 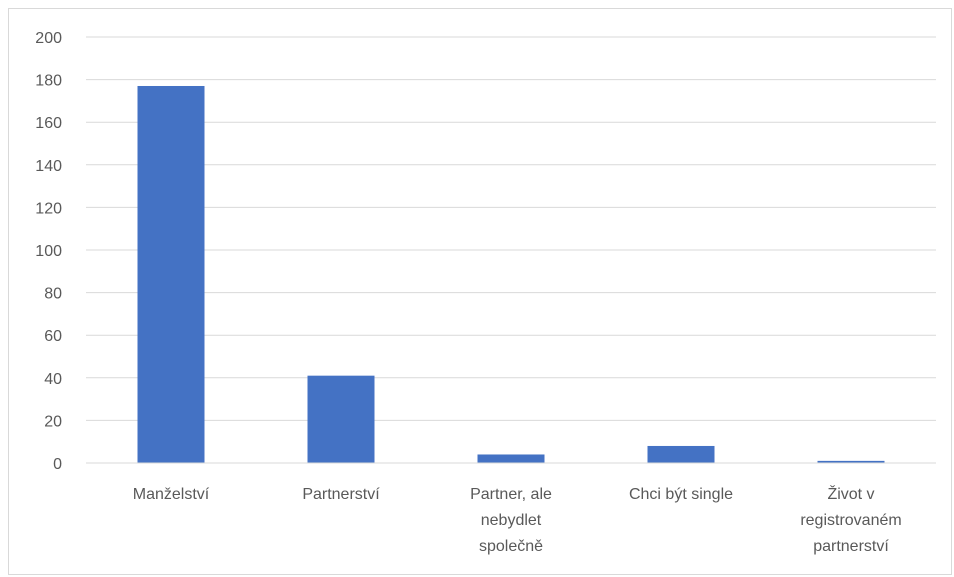 What do you see at coordinates (48, 38) in the screenshot?
I see `y-tick-label: 200` at bounding box center [48, 38].